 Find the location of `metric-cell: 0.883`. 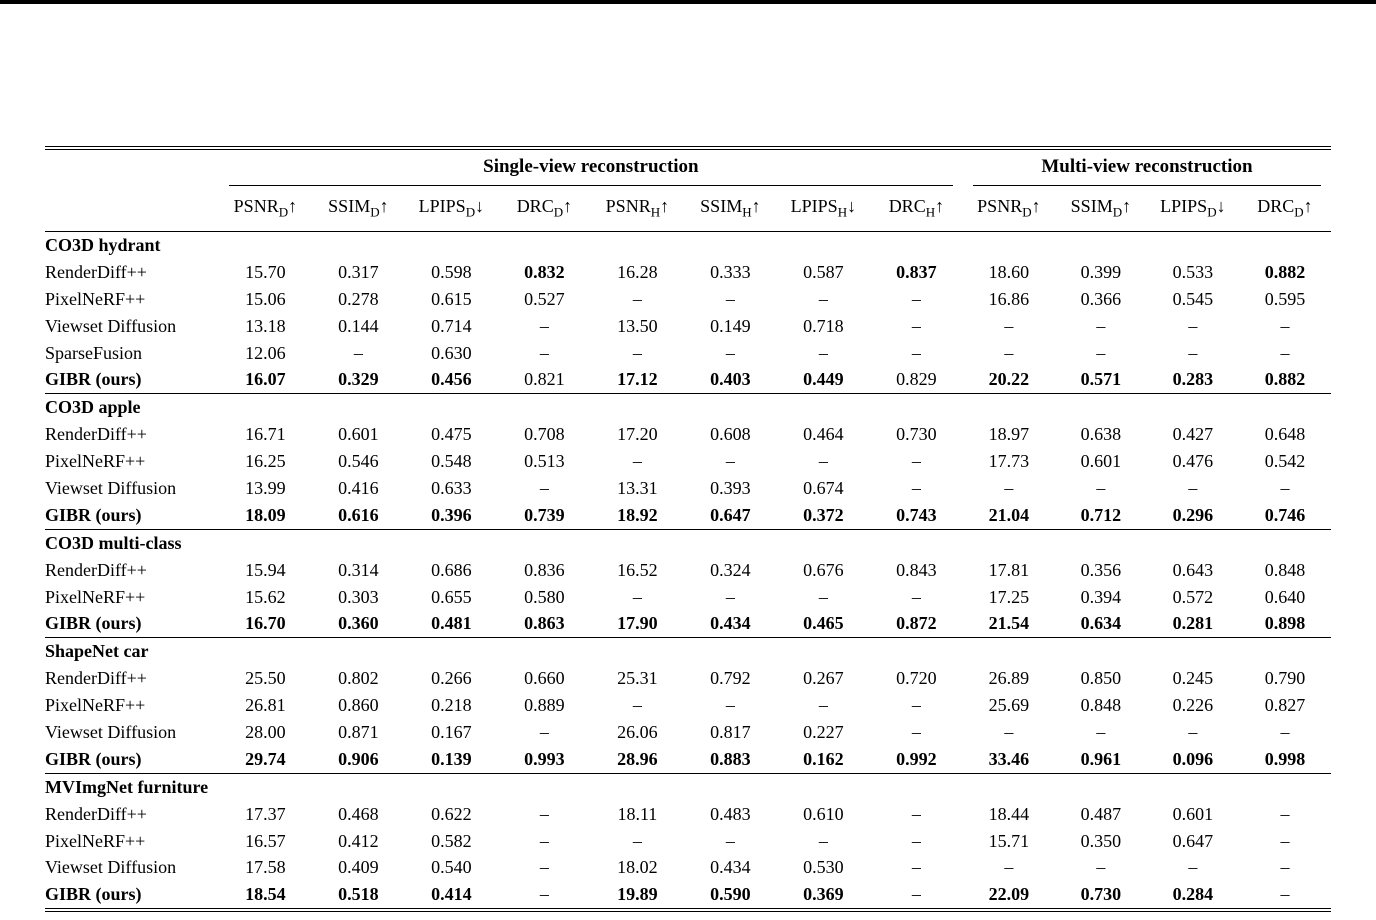

metric-cell: 0.883 is located at coordinates (730, 758).